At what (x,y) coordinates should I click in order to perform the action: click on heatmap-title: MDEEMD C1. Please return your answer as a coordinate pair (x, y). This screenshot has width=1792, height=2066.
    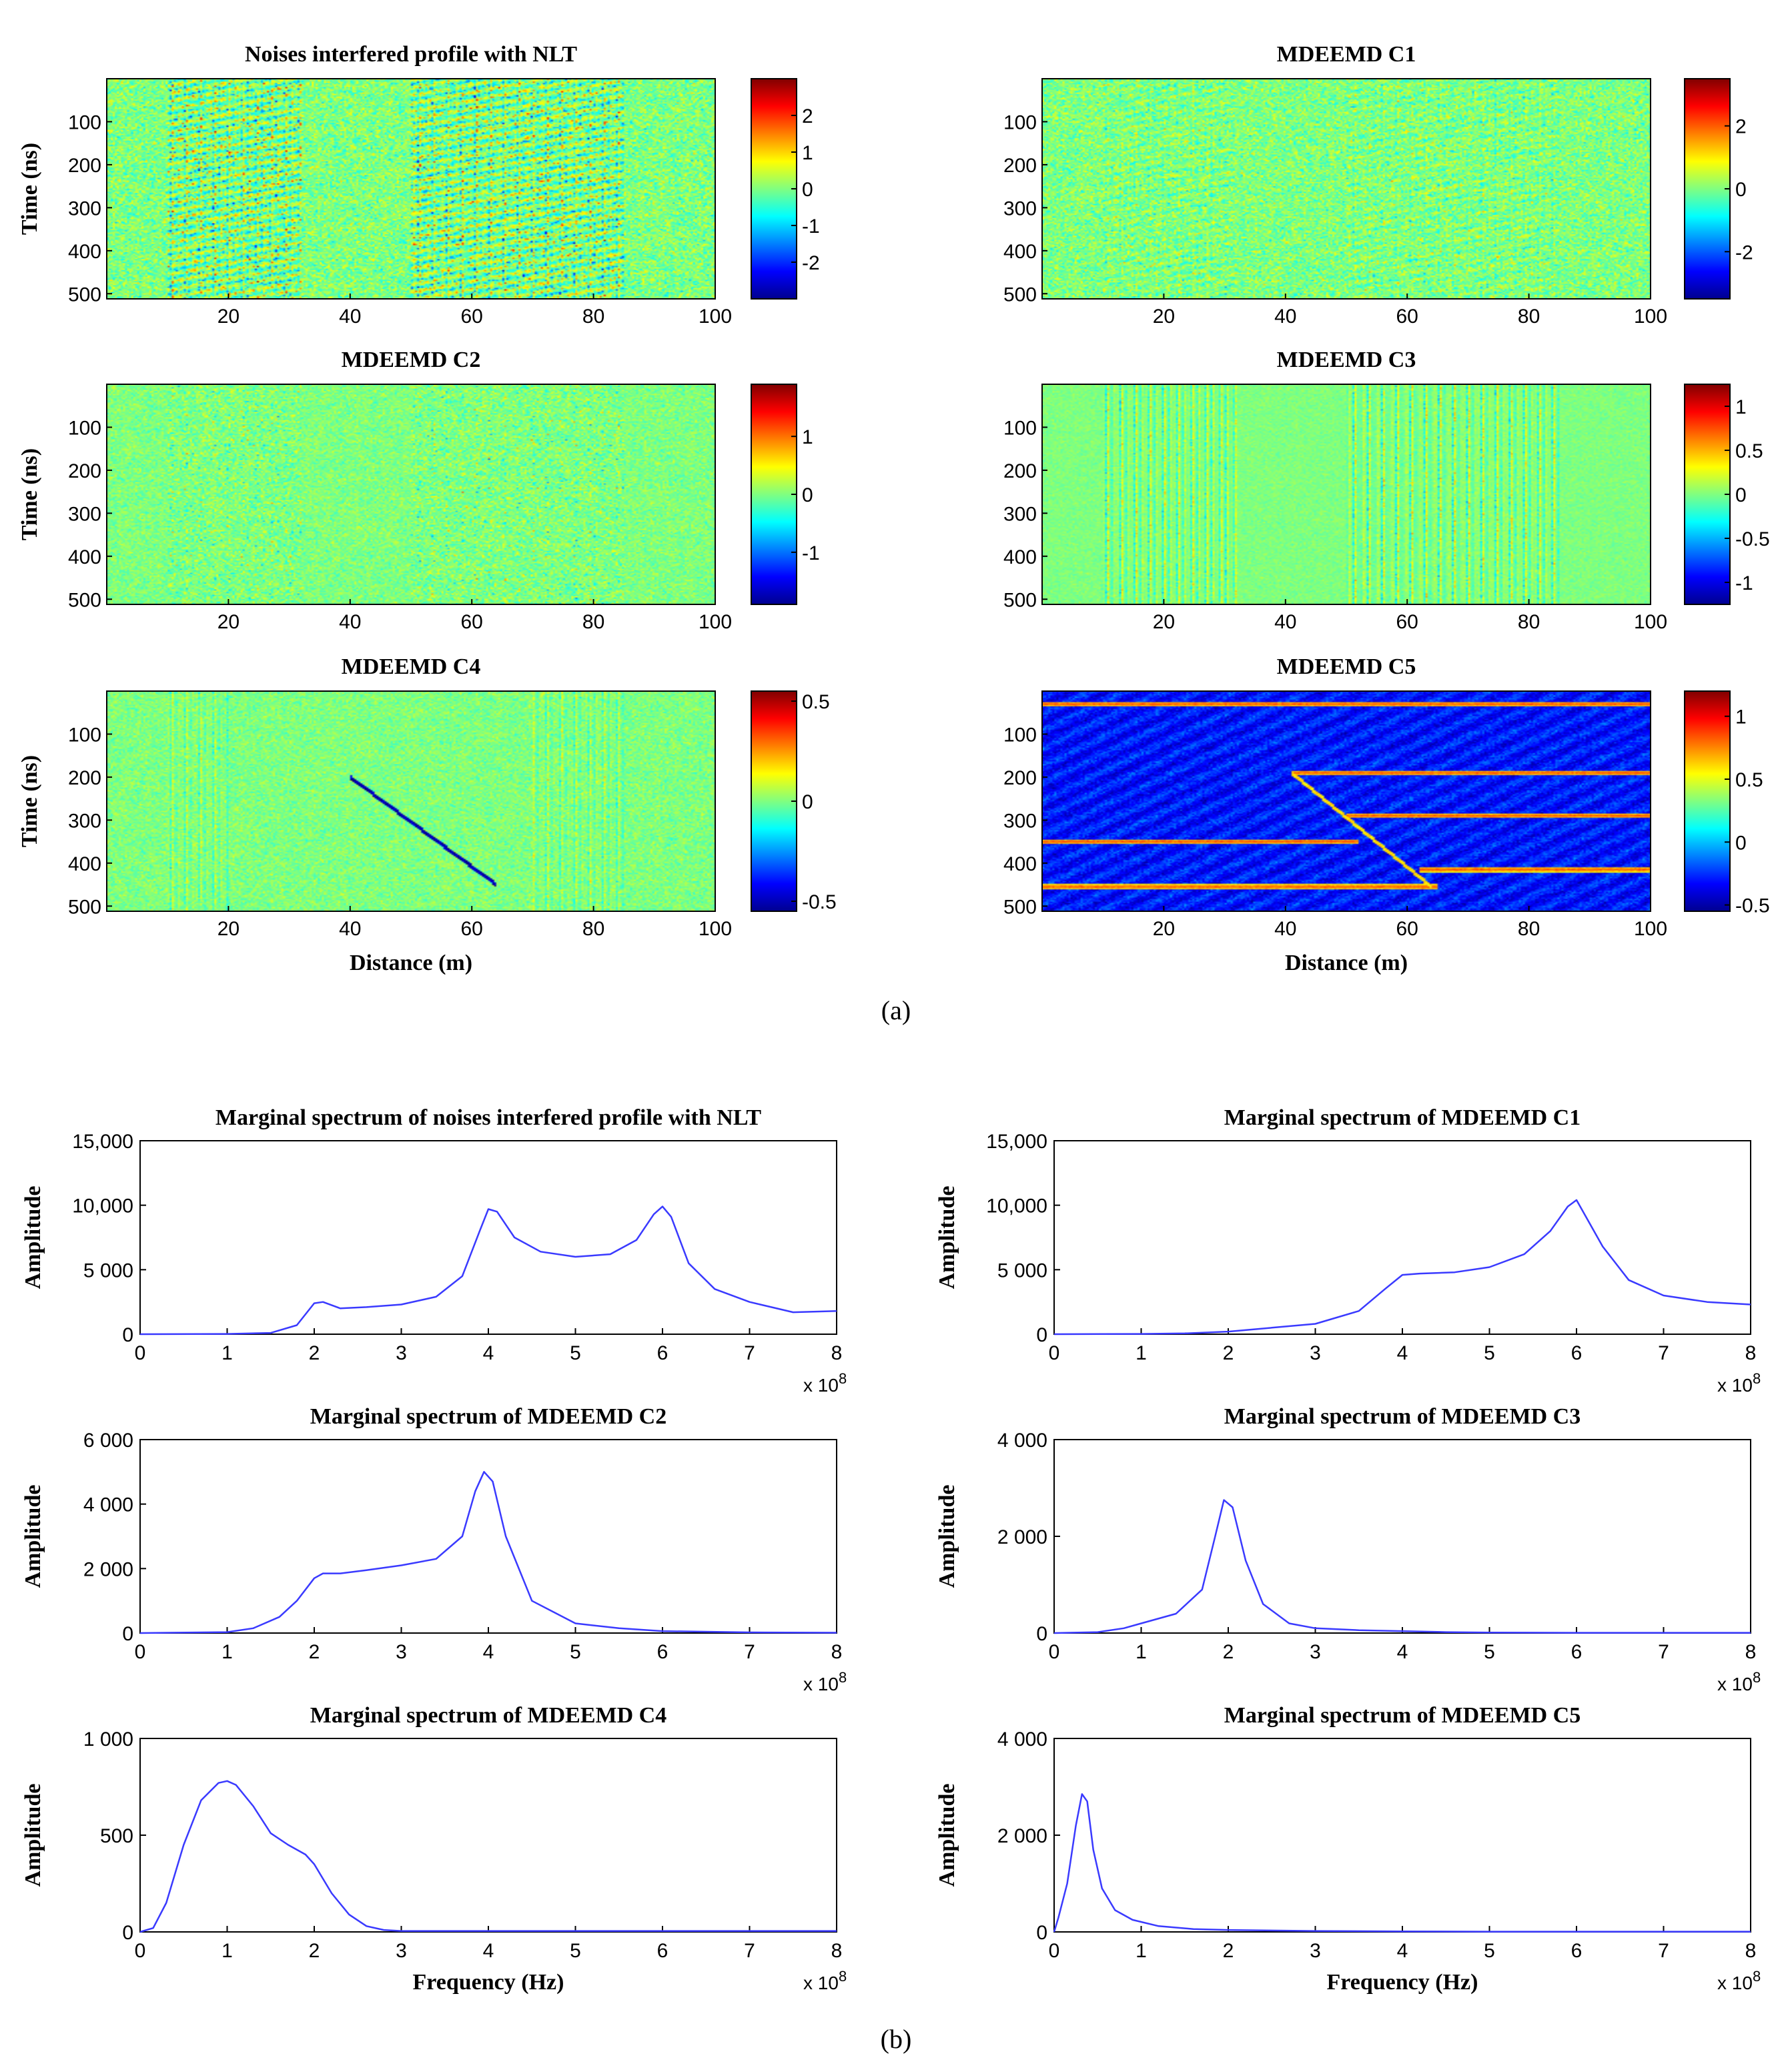
    Looking at the image, I should click on (1347, 55).